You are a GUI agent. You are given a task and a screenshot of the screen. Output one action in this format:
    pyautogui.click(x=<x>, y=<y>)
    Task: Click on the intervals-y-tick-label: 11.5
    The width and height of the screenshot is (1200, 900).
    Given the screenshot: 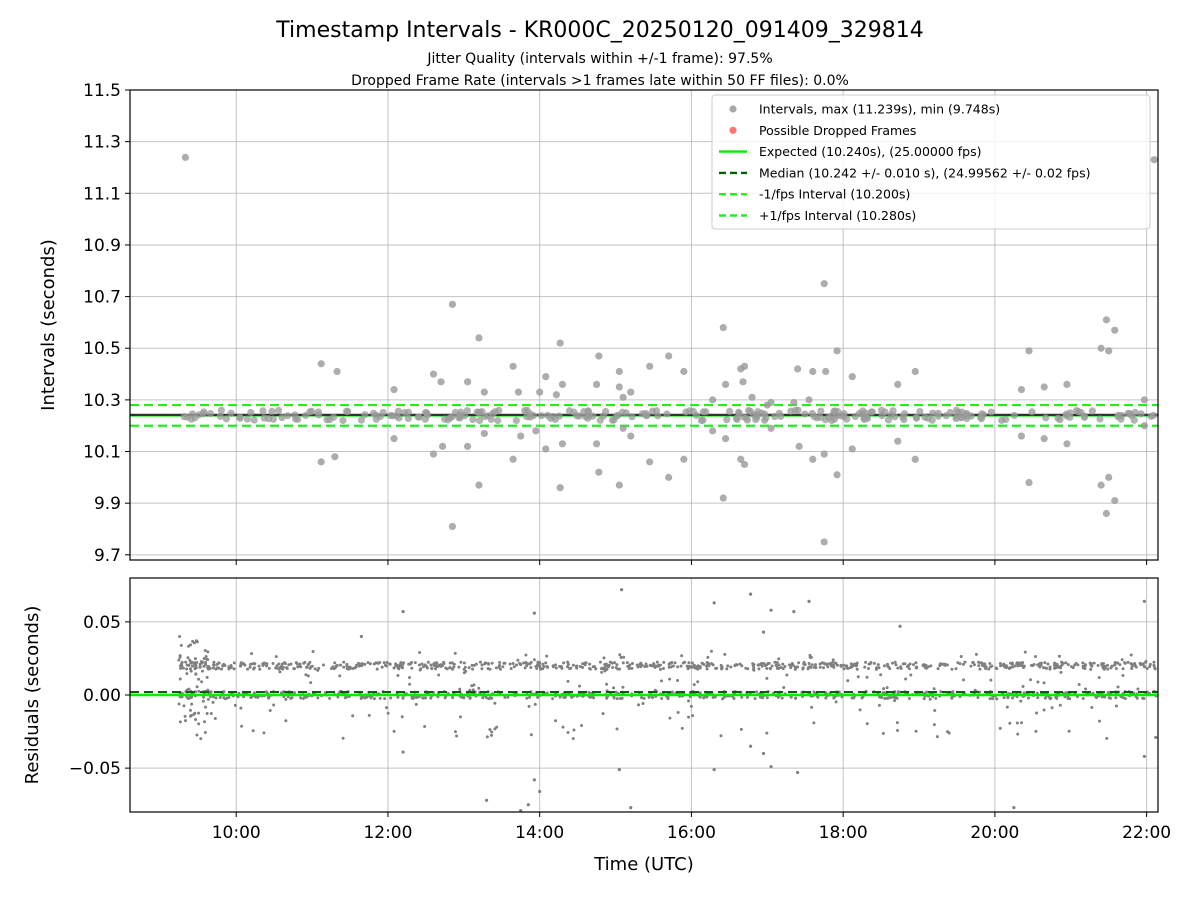 What is the action you would take?
    pyautogui.click(x=102, y=91)
    